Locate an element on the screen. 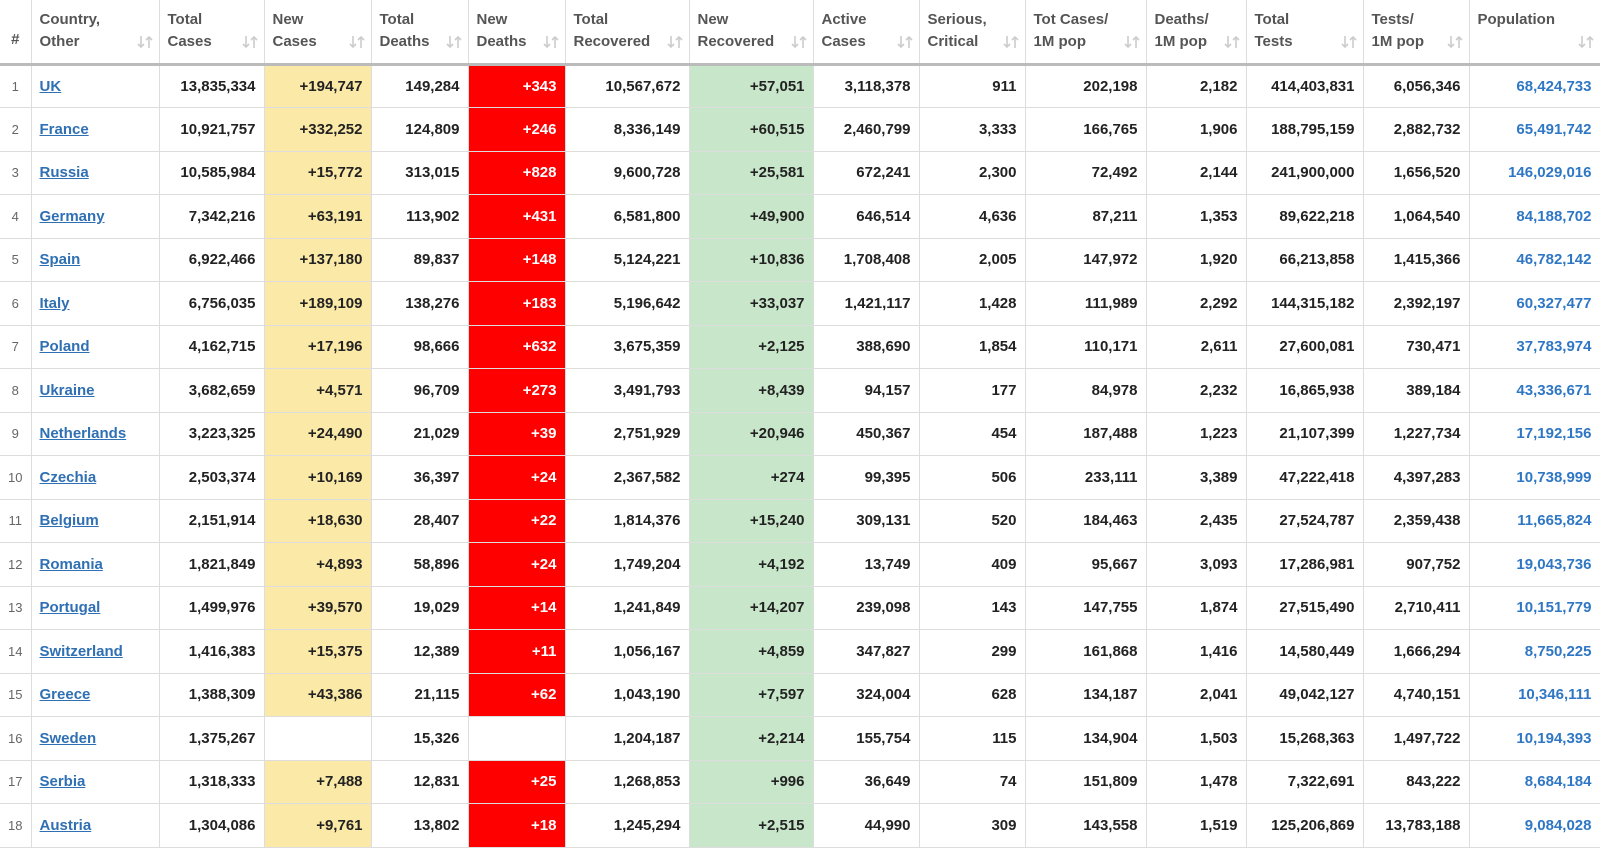 The image size is (1600, 860). table-cell: 8,750,225 is located at coordinates (1534, 651).